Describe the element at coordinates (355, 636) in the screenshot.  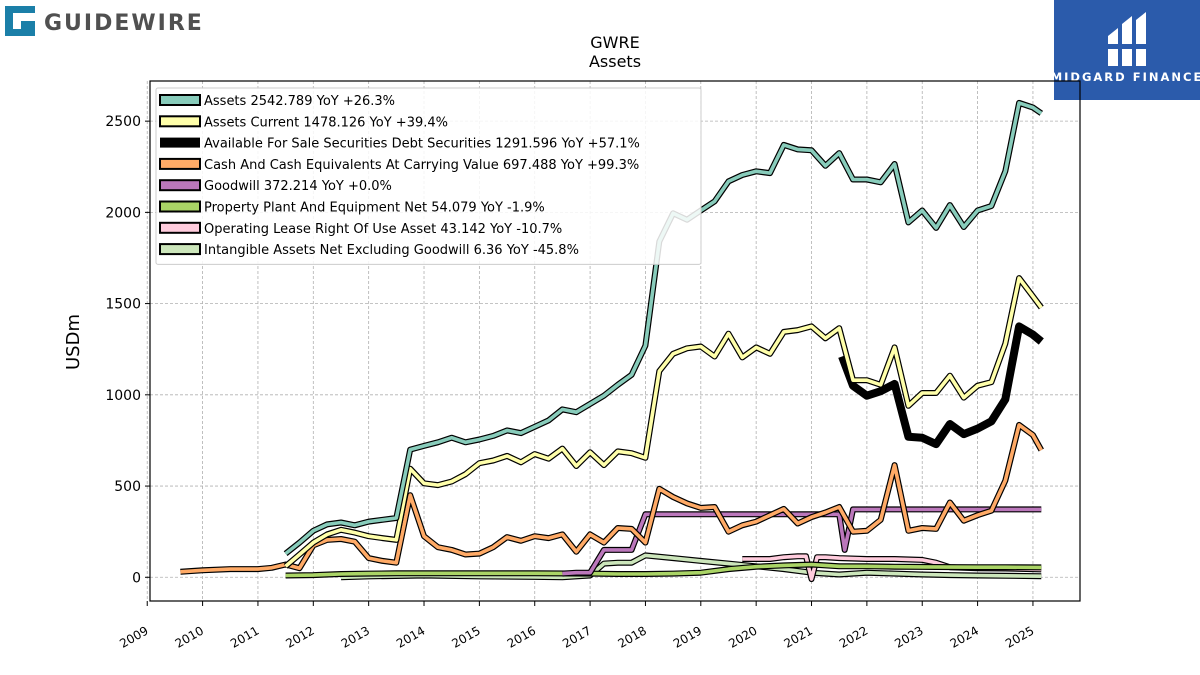
I see `x-tick-label: 2013` at that location.